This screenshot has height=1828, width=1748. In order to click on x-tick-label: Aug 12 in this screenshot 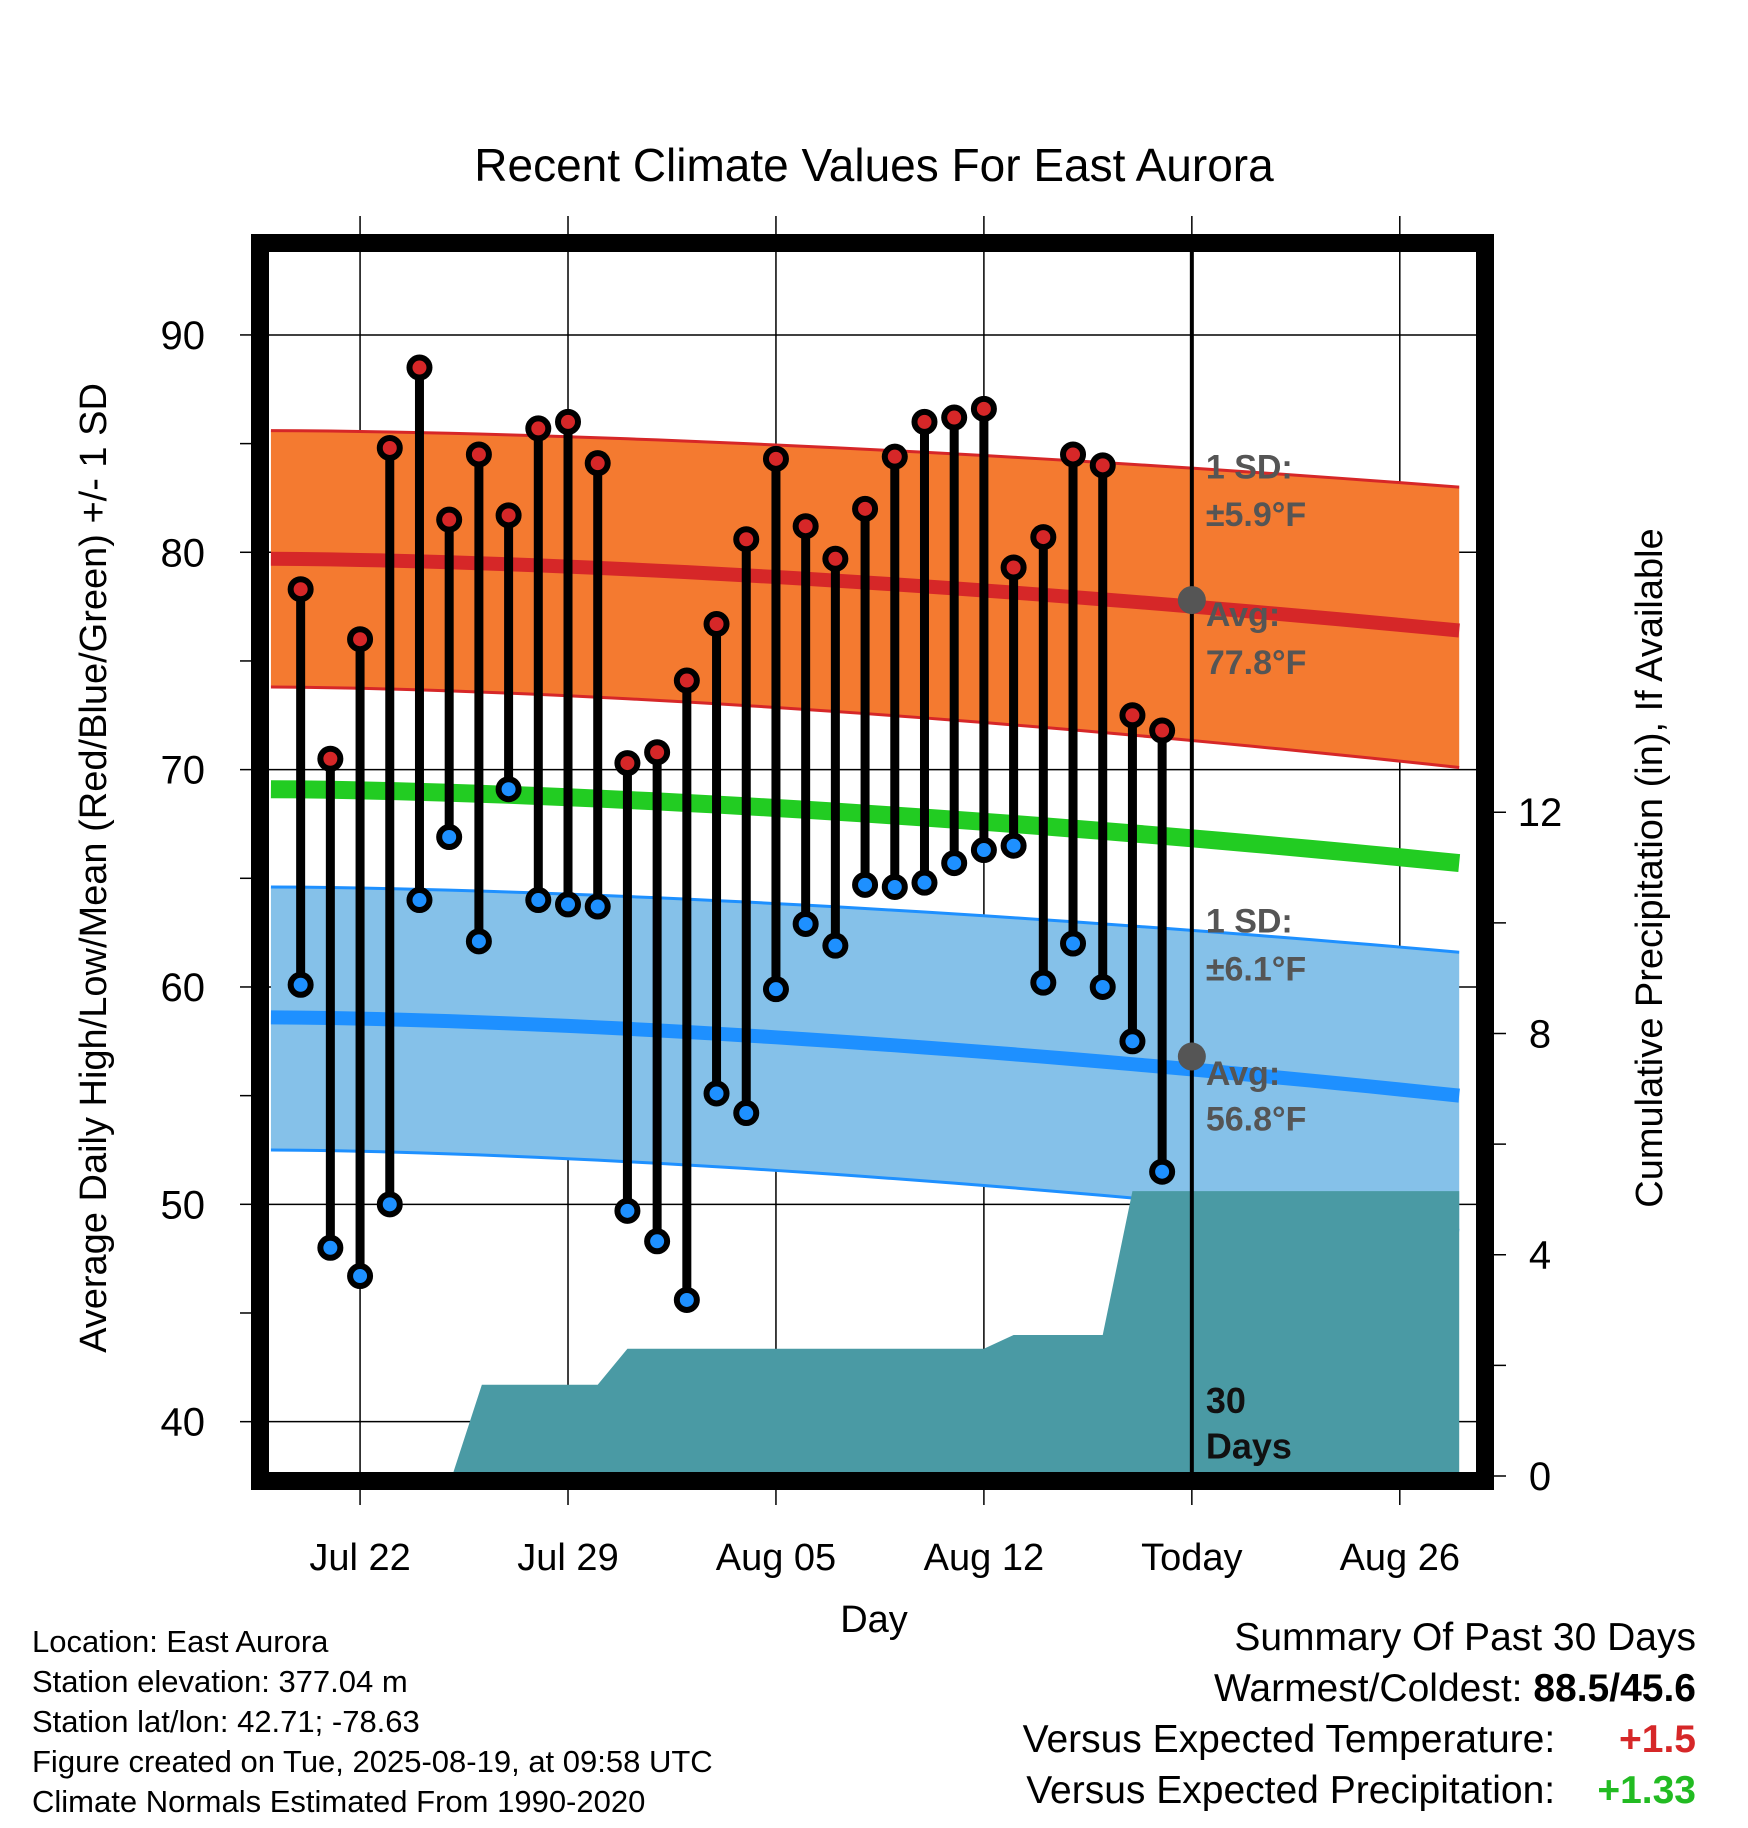, I will do `click(984, 1558)`.